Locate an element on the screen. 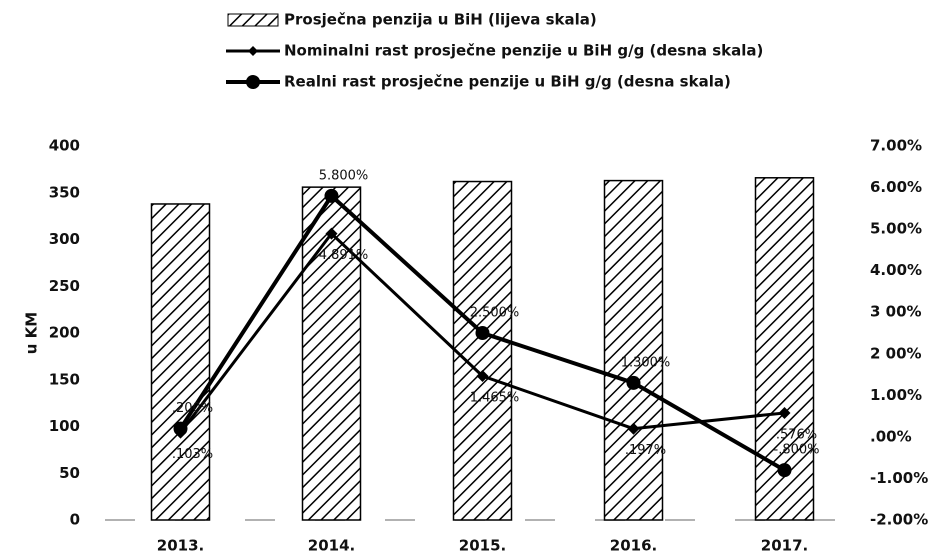 Image resolution: width=950 pixels, height=558 pixels. data-label: 5.800% is located at coordinates (344, 175).